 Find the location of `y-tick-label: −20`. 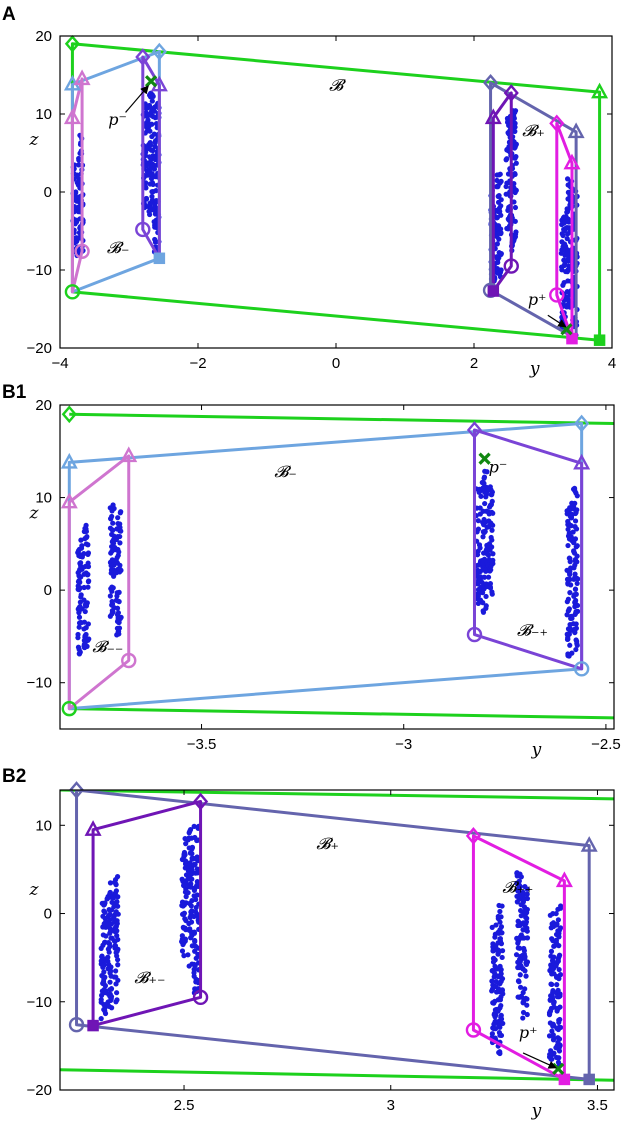

y-tick-label: −20 is located at coordinates (39, 1090).